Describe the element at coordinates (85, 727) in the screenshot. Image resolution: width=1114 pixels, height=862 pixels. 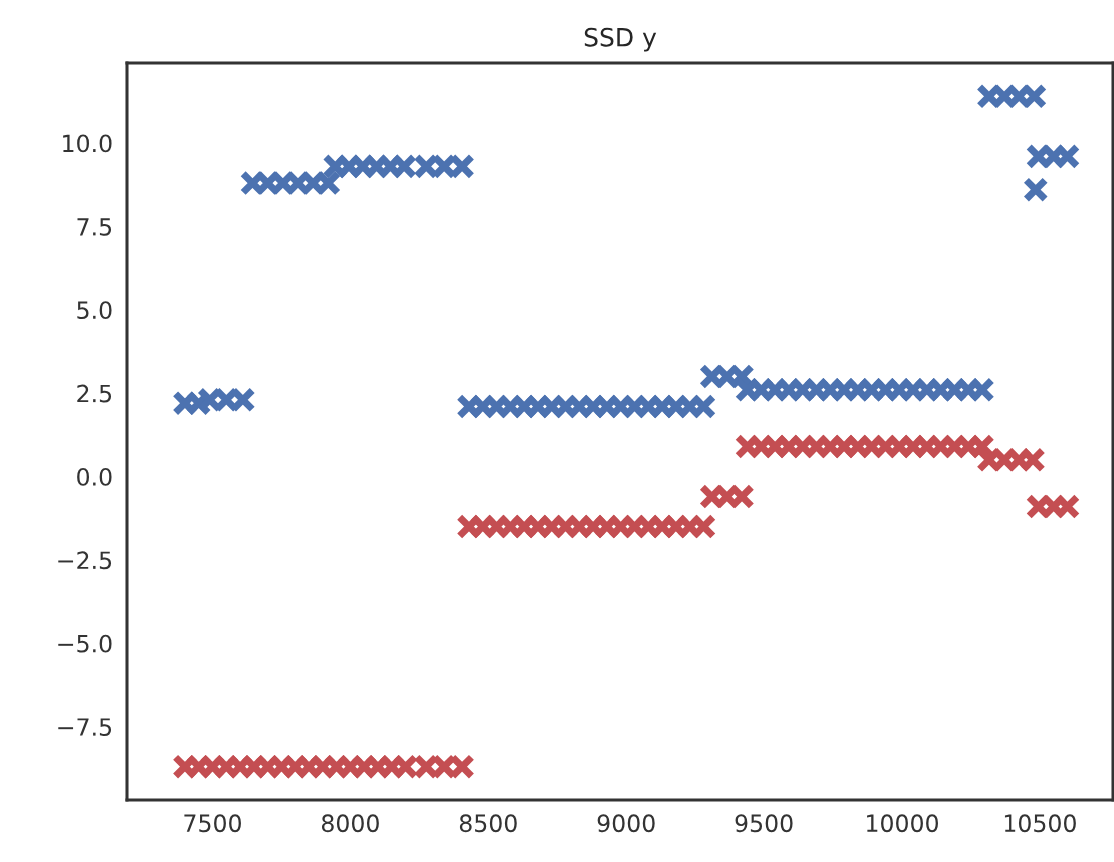
I see `y-tick-label: −7.5` at that location.